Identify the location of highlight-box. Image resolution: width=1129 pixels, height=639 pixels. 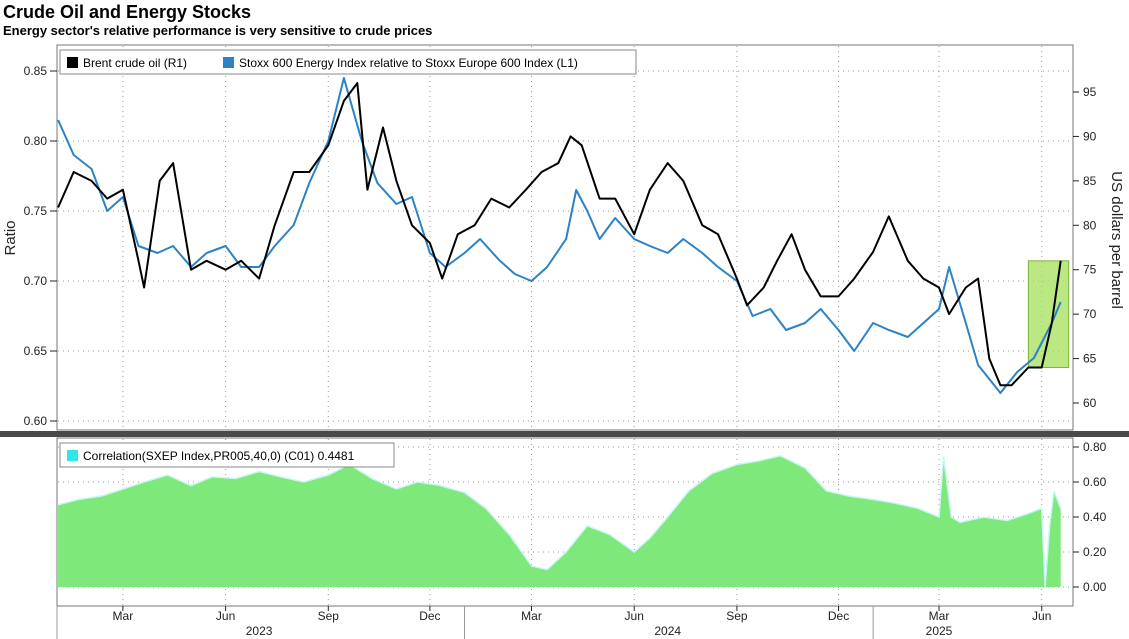
(1048, 314).